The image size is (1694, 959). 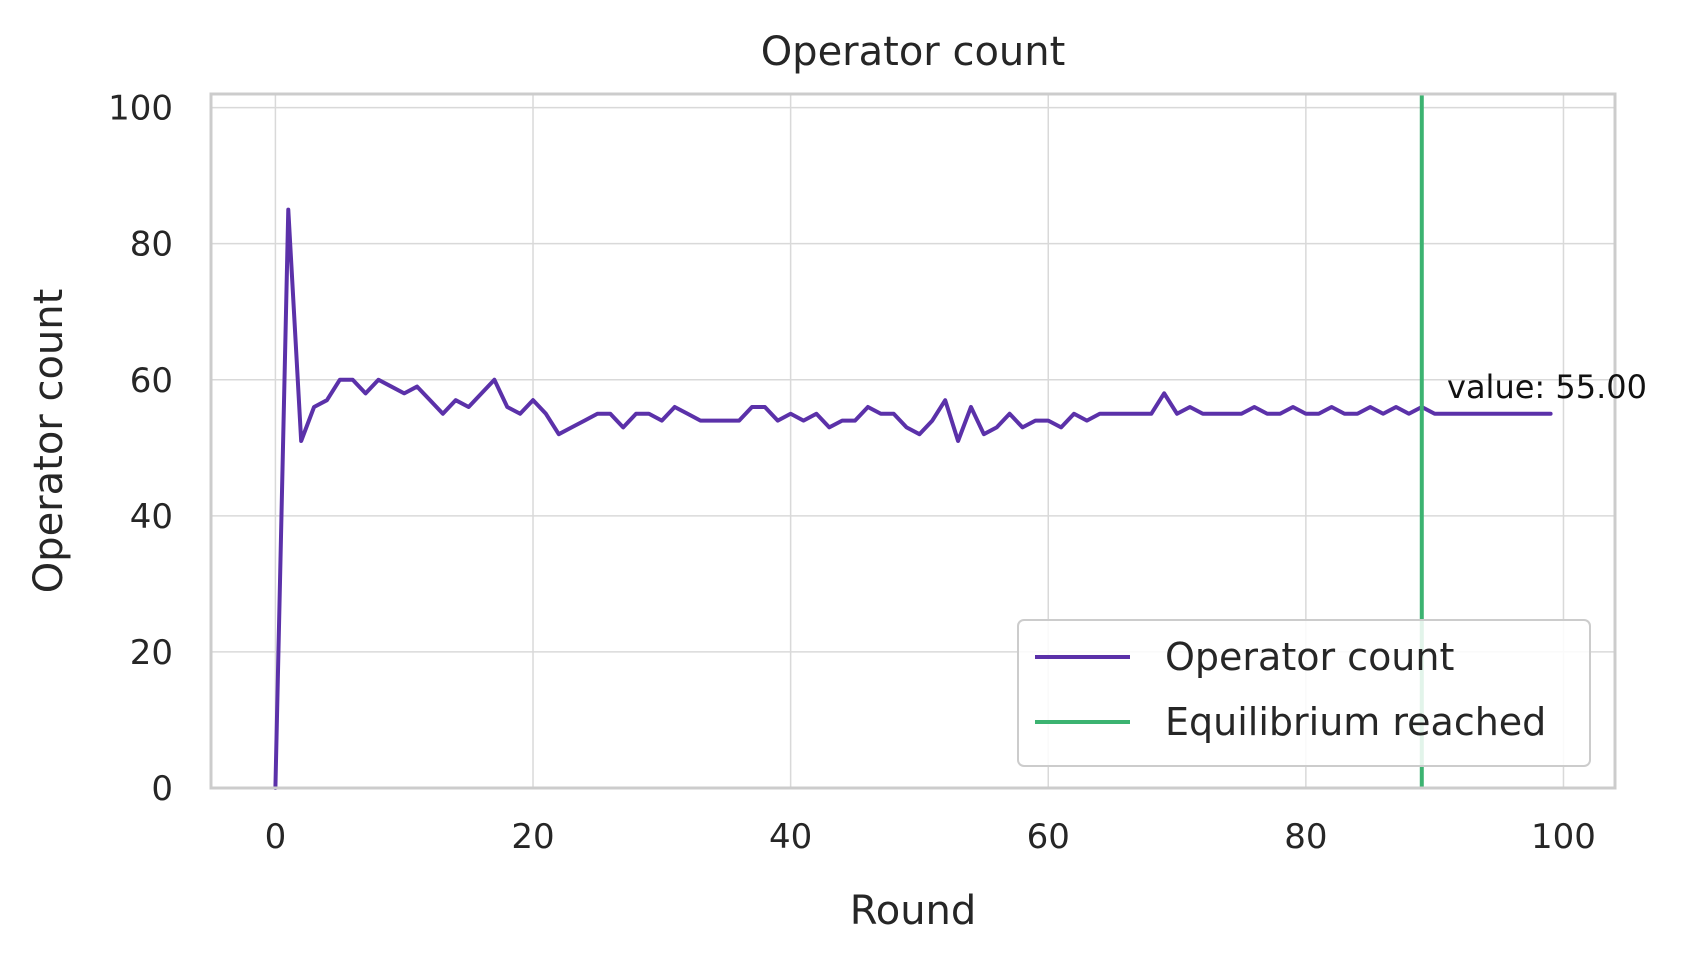 What do you see at coordinates (532, 837) in the screenshot?
I see `x-tick-label: 20` at bounding box center [532, 837].